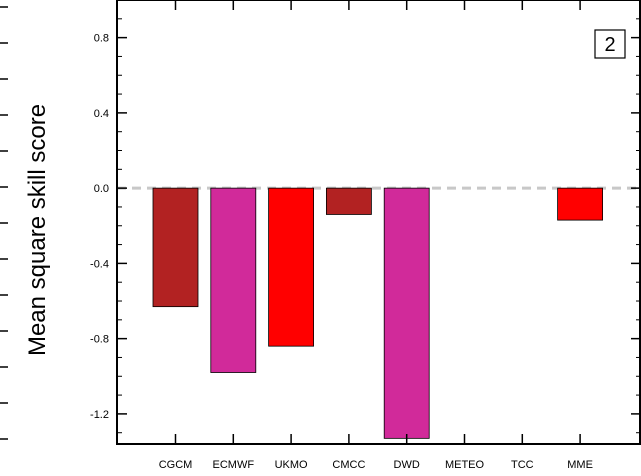 The image size is (641, 476). I want to click on x-tick-label: UKMO, so click(291, 465).